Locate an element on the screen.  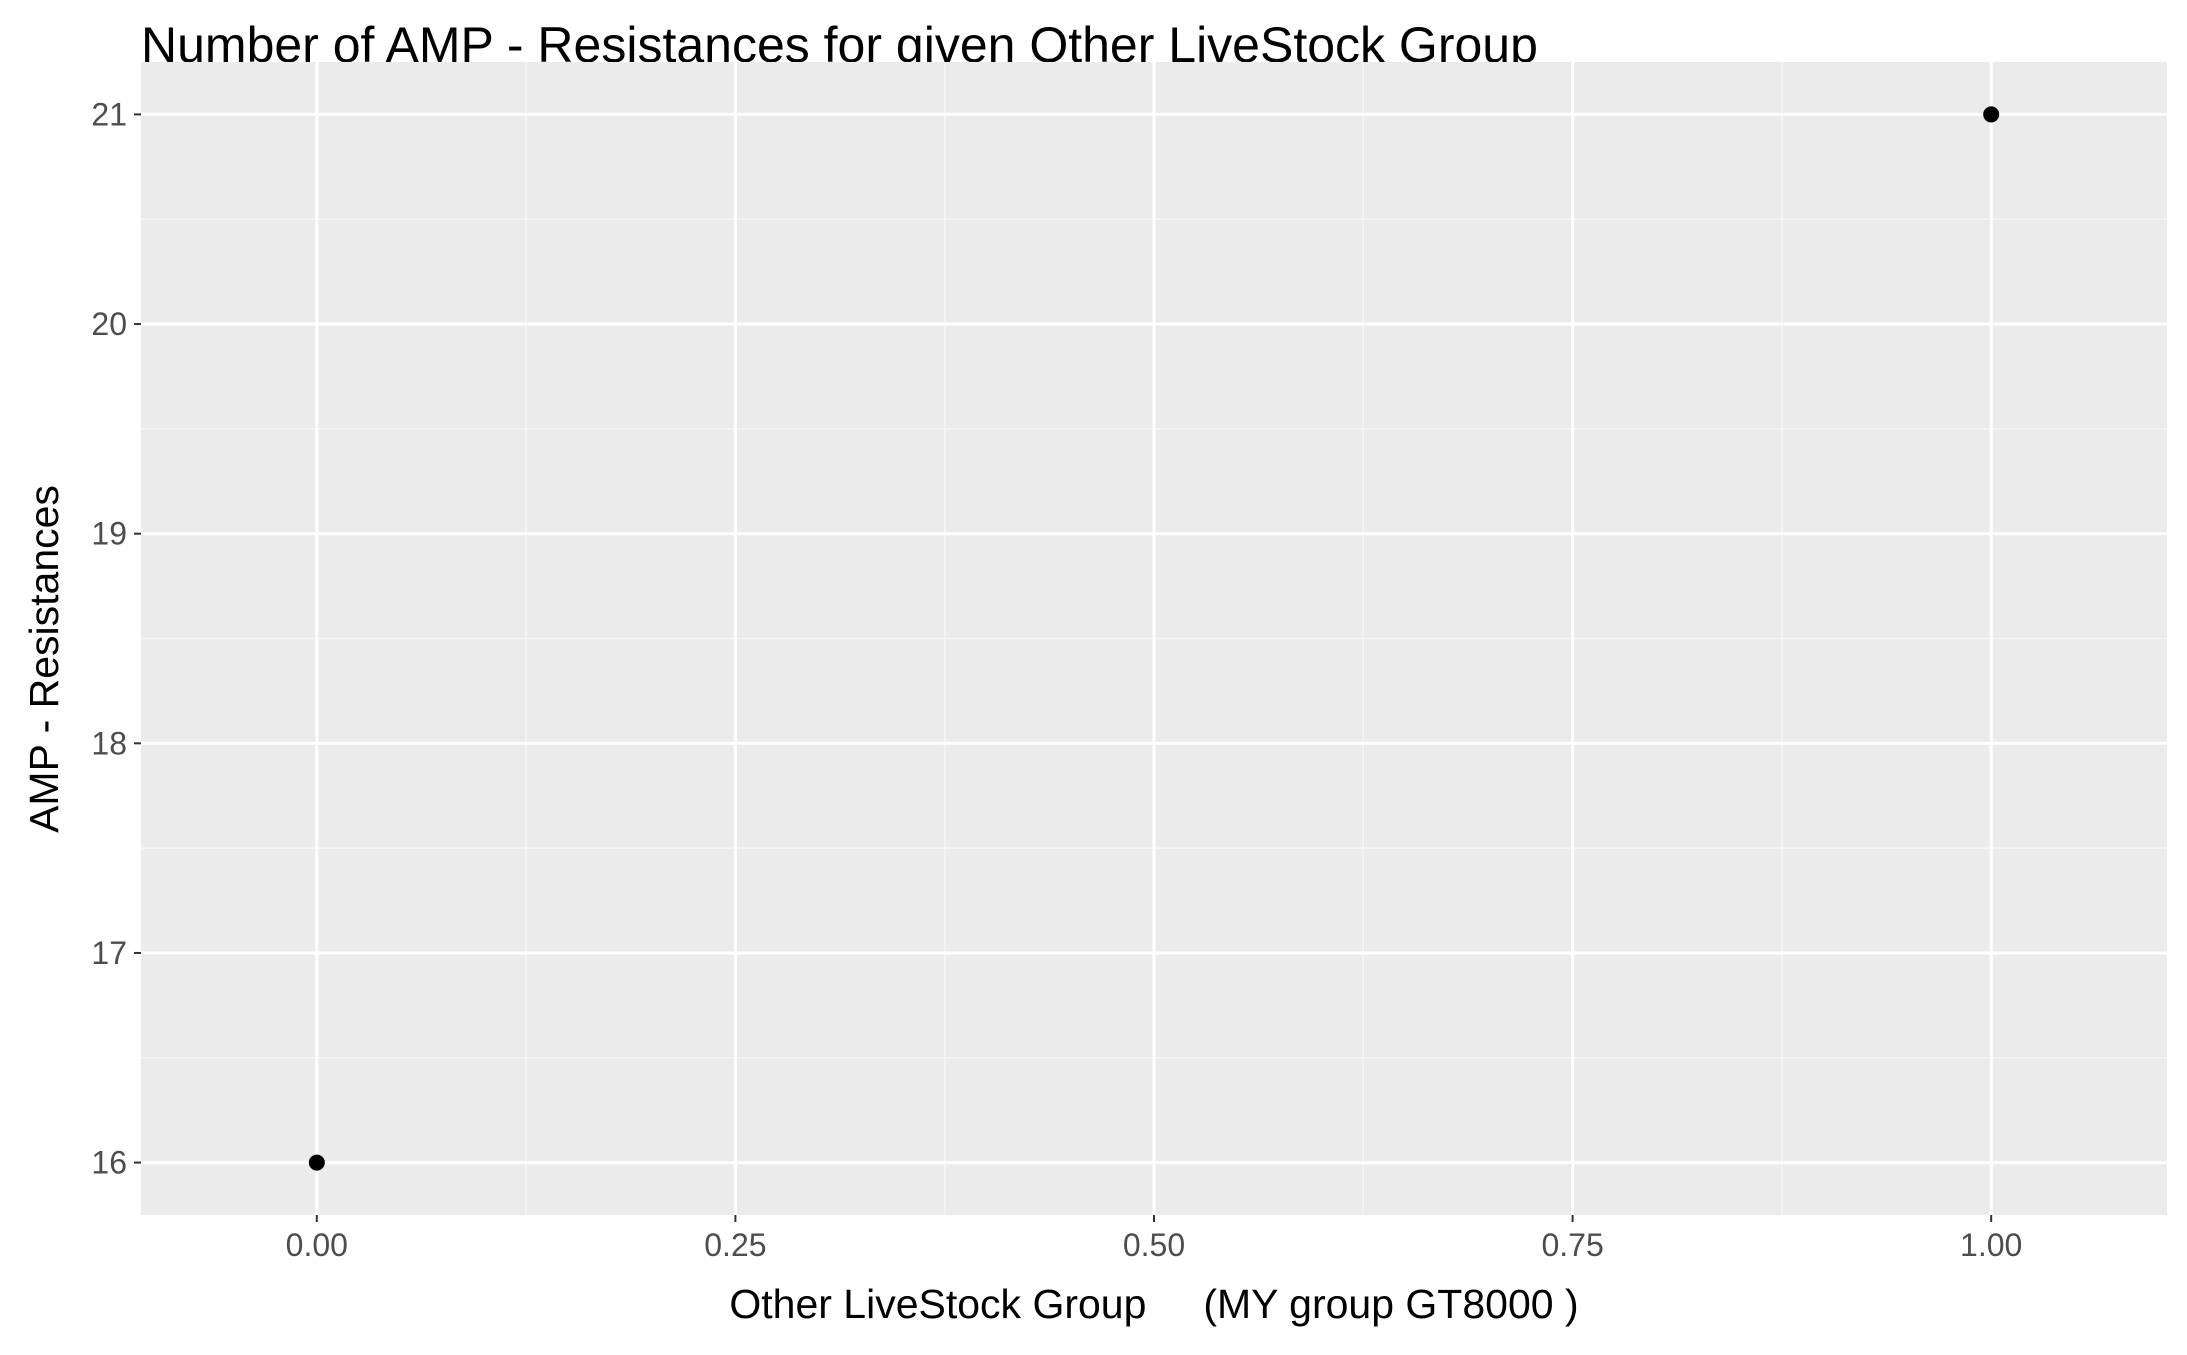
x-axis-title: Other LiveStock Group (MY group GT8000 ) is located at coordinates (1153, 1304).